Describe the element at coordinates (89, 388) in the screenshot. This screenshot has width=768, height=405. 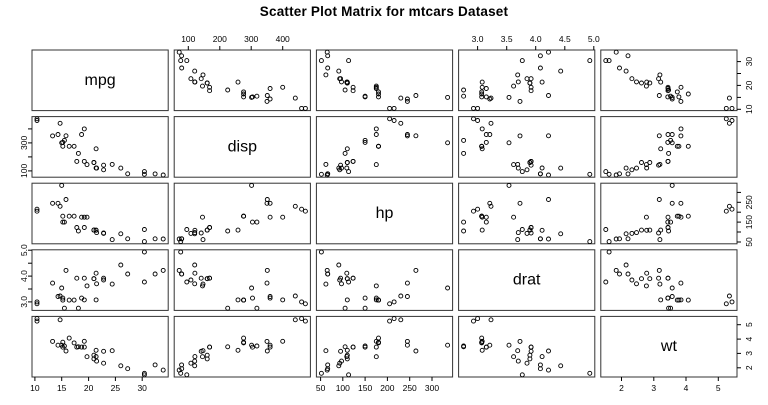
I see `axis-tick-label: 20` at that location.